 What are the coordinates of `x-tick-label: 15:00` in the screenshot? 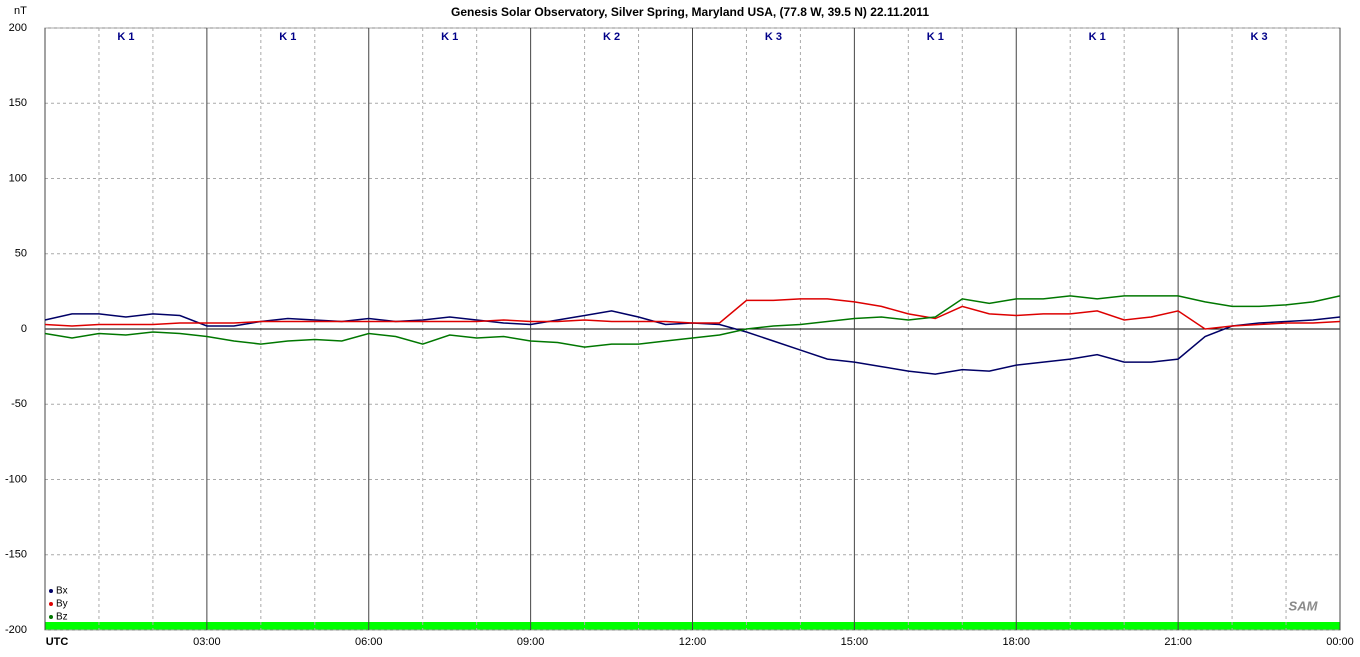 It's located at (855, 642).